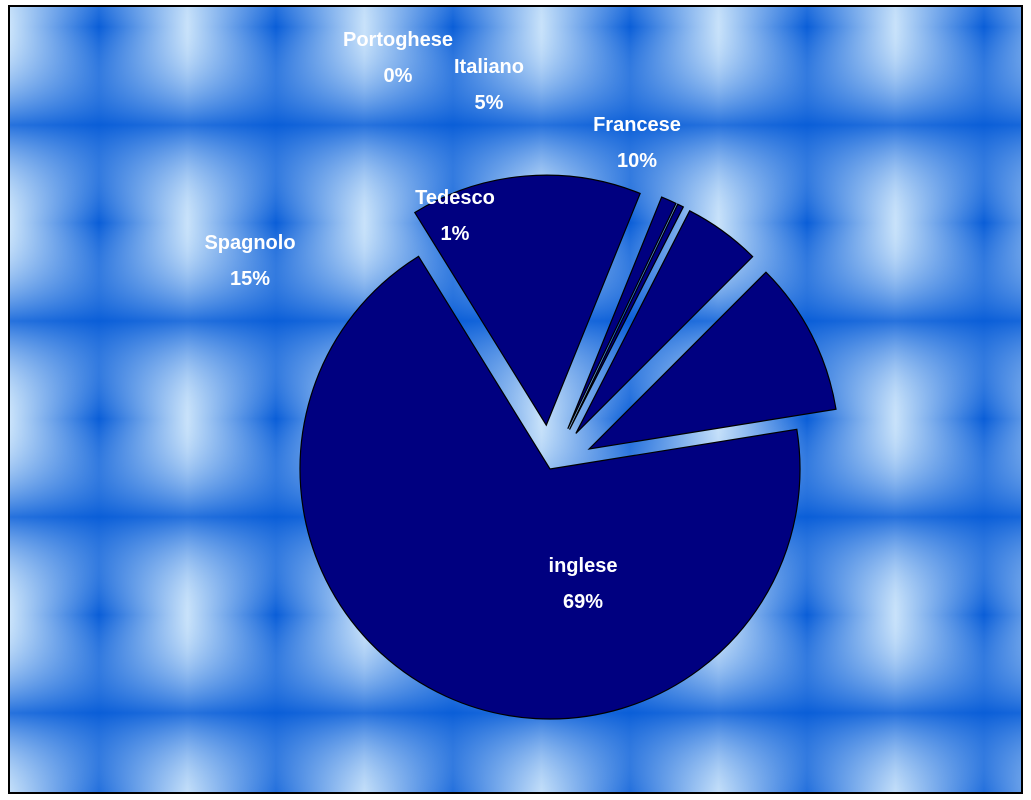 This screenshot has height=800, width=1031. Describe the element at coordinates (398, 76) in the screenshot. I see `slice-percent-portoghese: 0%` at that location.